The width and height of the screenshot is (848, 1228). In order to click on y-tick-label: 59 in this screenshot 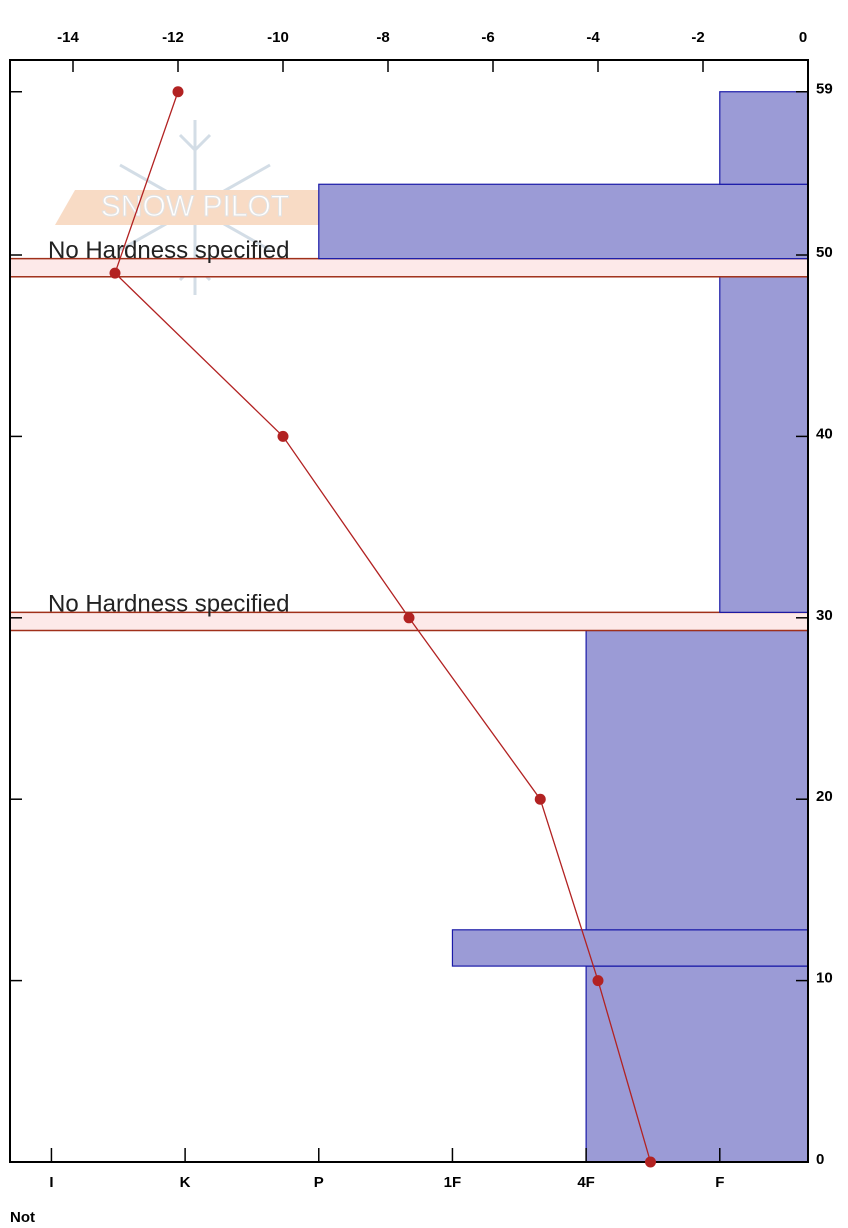, I will do `click(824, 89)`.